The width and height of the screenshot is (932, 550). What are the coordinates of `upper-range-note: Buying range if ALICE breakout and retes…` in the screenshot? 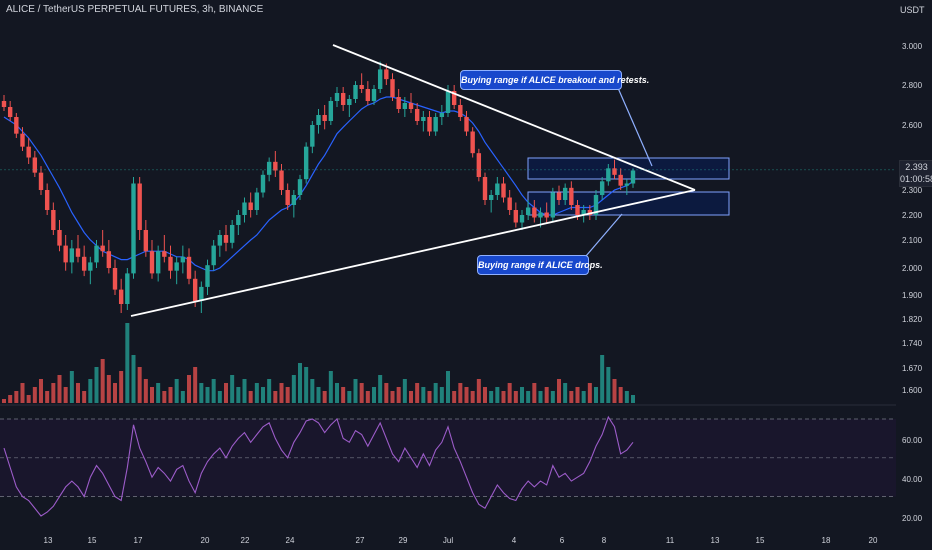 It's located at (554, 80).